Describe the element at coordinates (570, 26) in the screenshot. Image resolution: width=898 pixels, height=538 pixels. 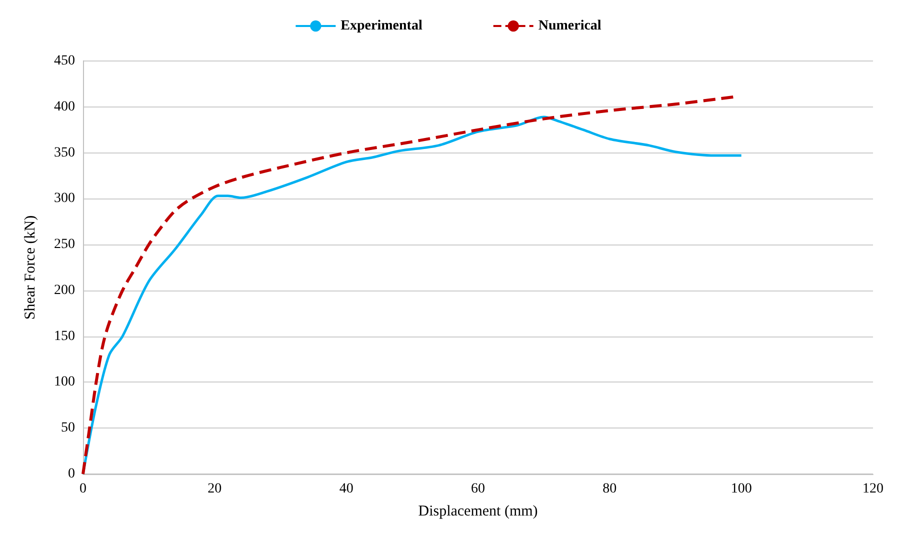
I see `legend-label: Numerical` at that location.